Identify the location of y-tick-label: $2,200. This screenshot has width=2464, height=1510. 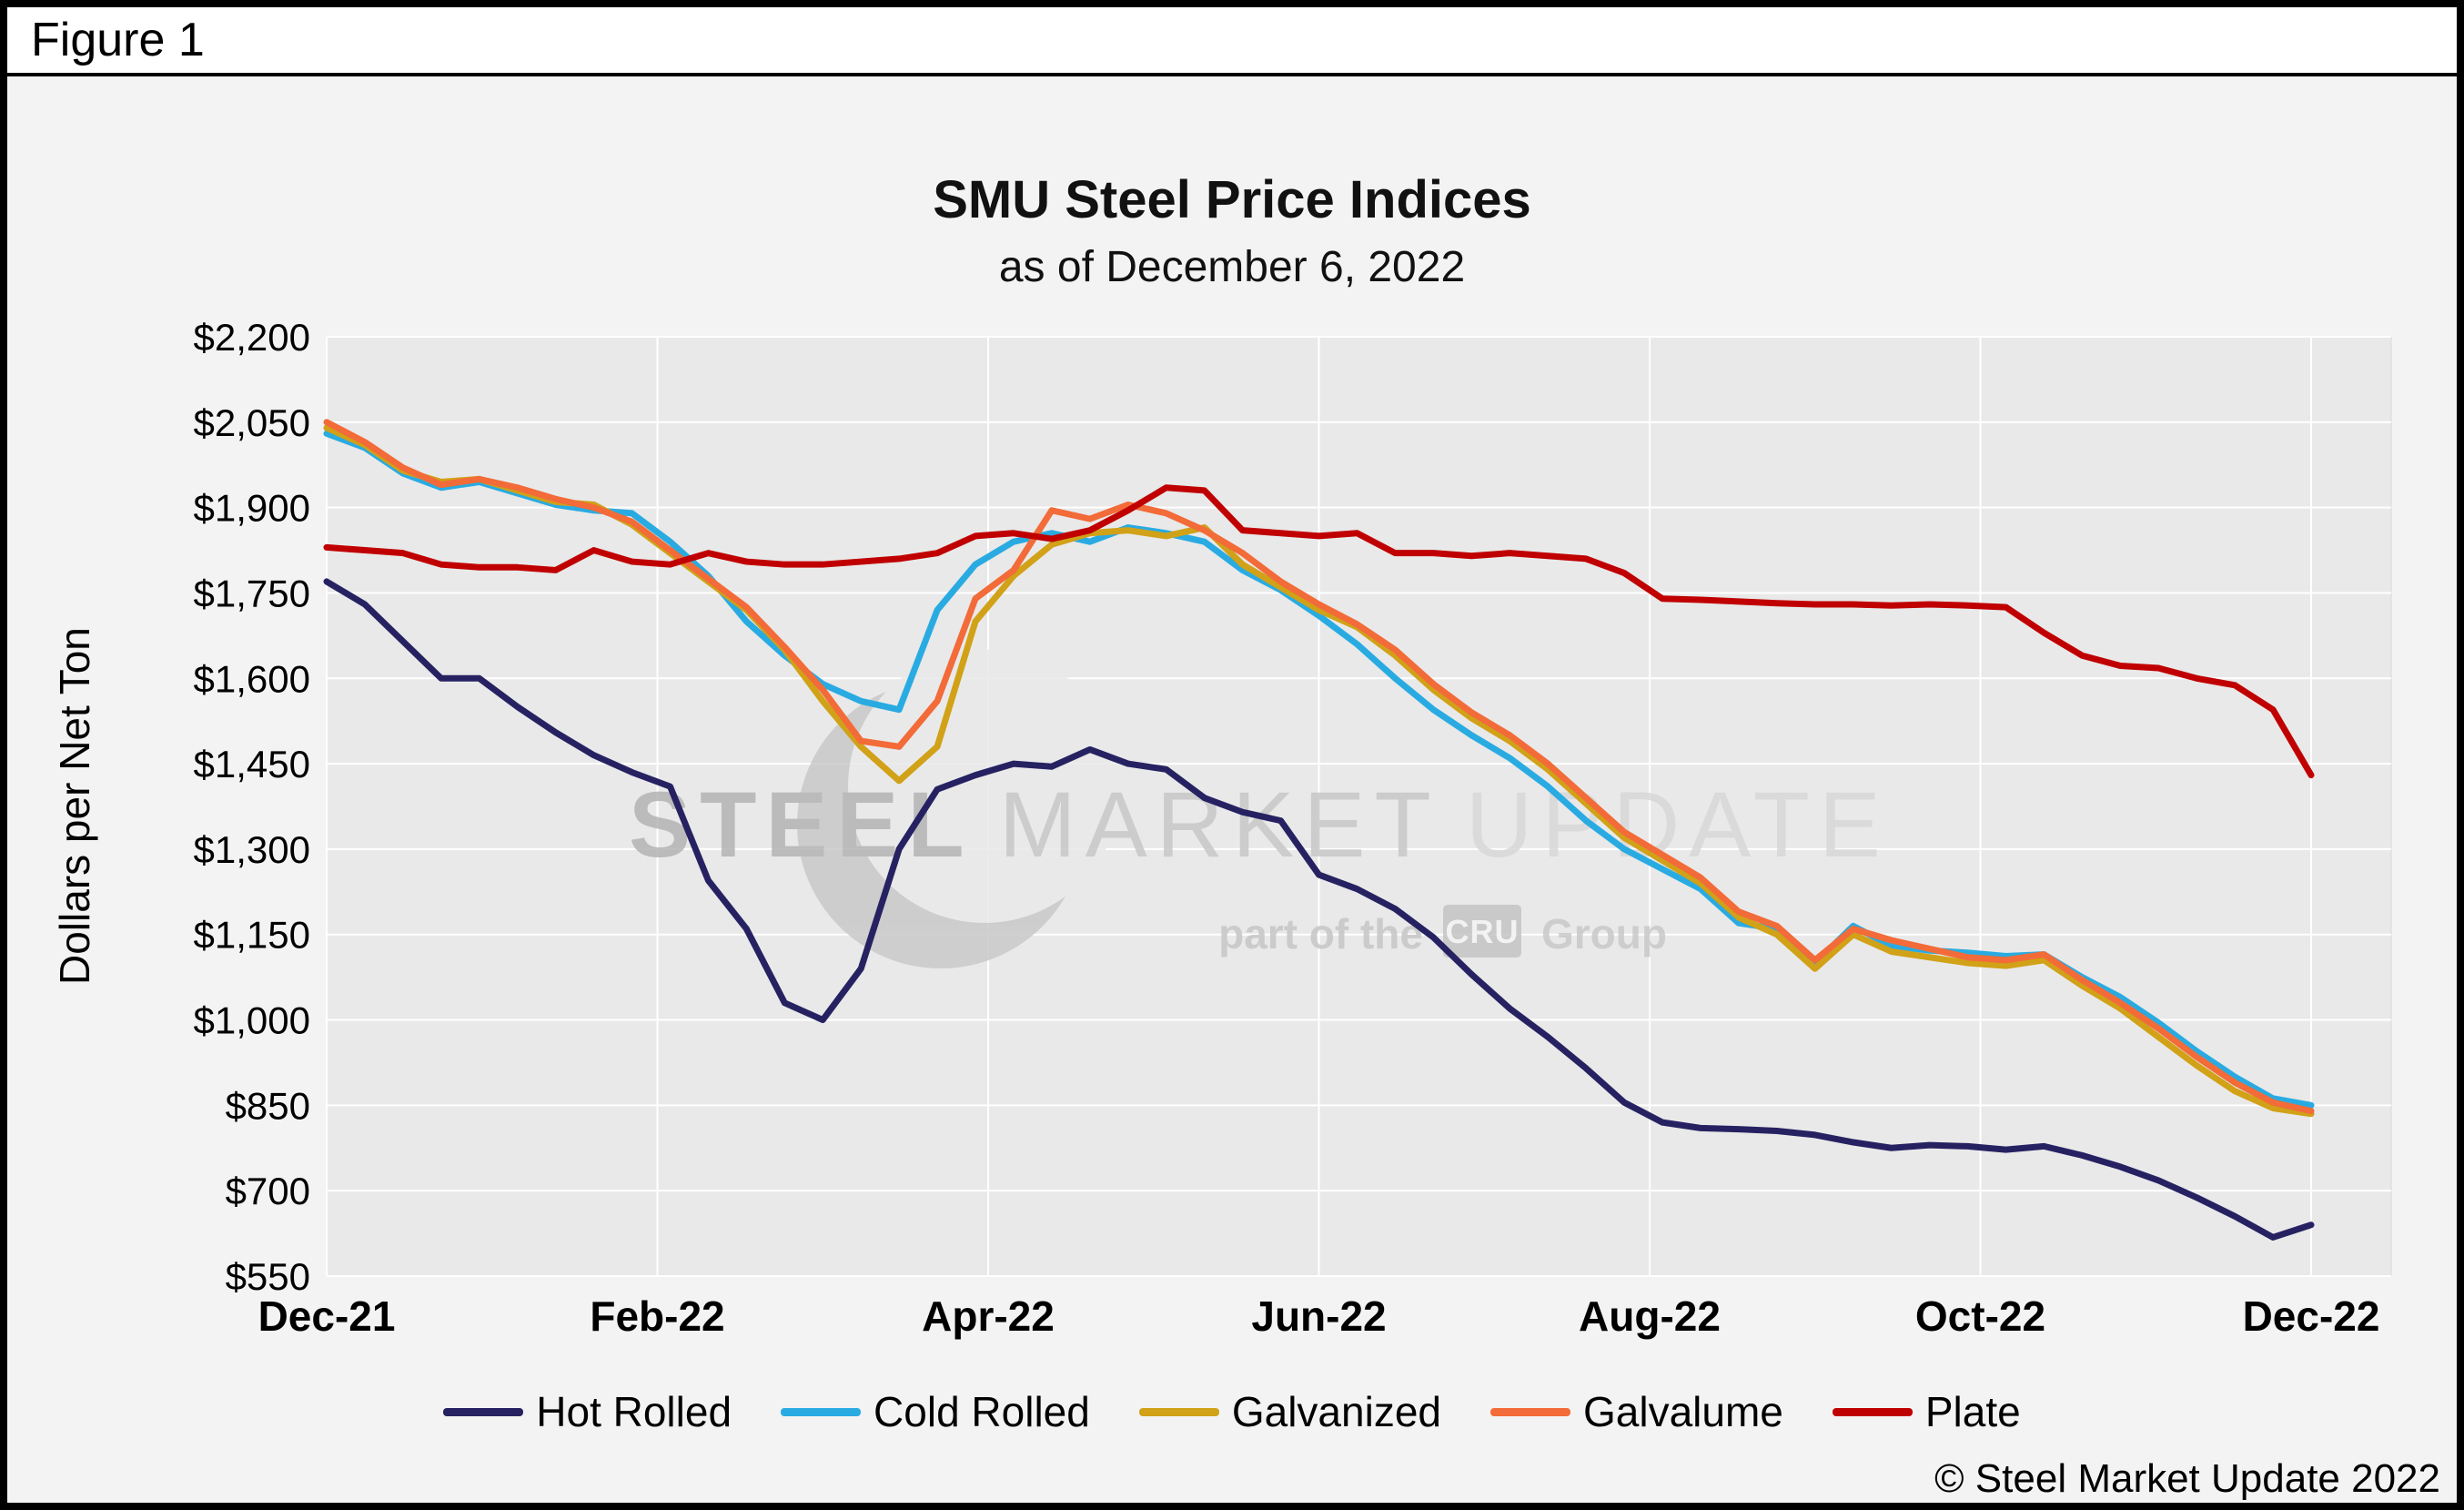
(252, 337).